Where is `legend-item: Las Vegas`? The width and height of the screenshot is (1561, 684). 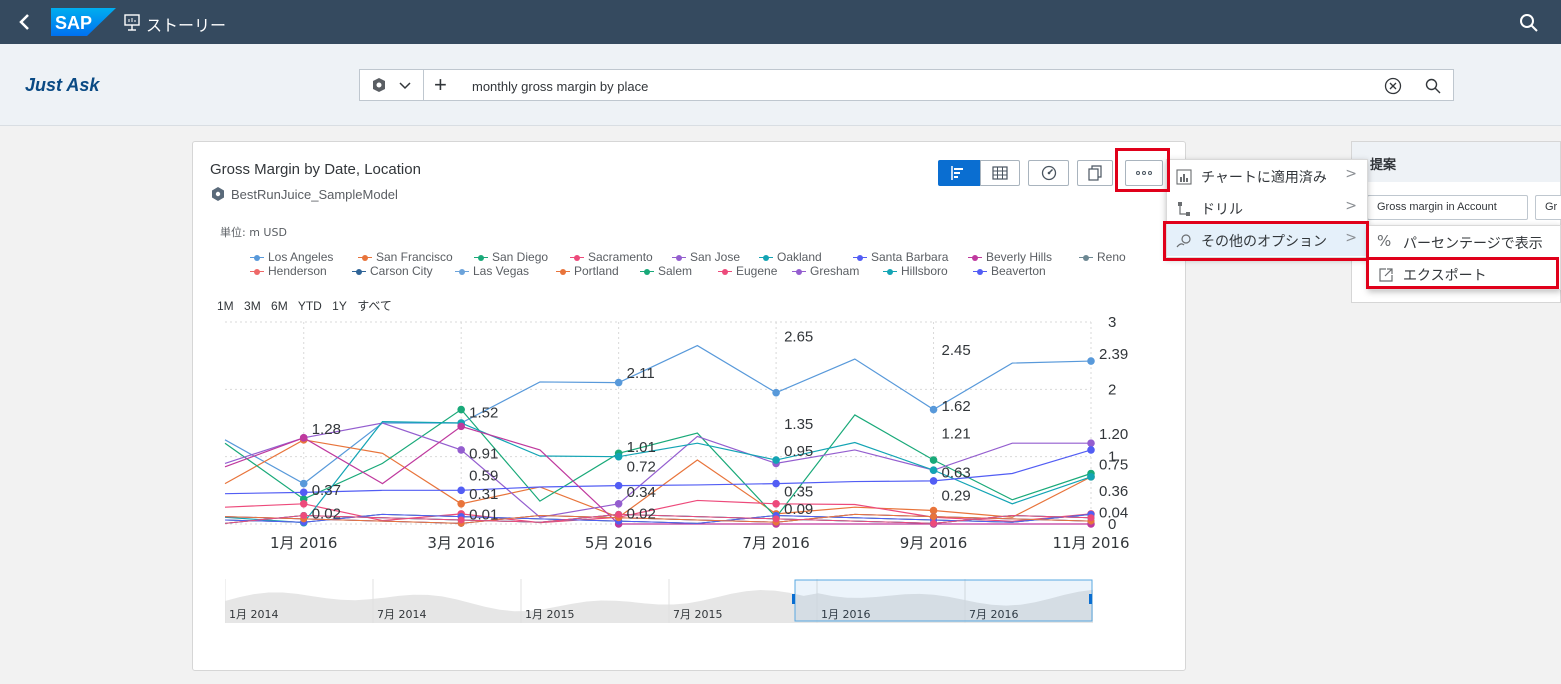 legend-item: Las Vegas is located at coordinates (492, 271).